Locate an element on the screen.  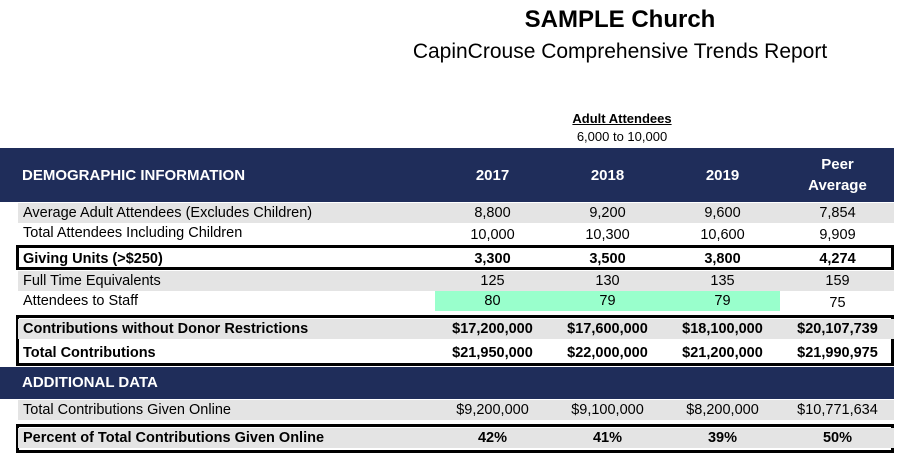
cell-2019: $21,200,000 is located at coordinates (722, 353).